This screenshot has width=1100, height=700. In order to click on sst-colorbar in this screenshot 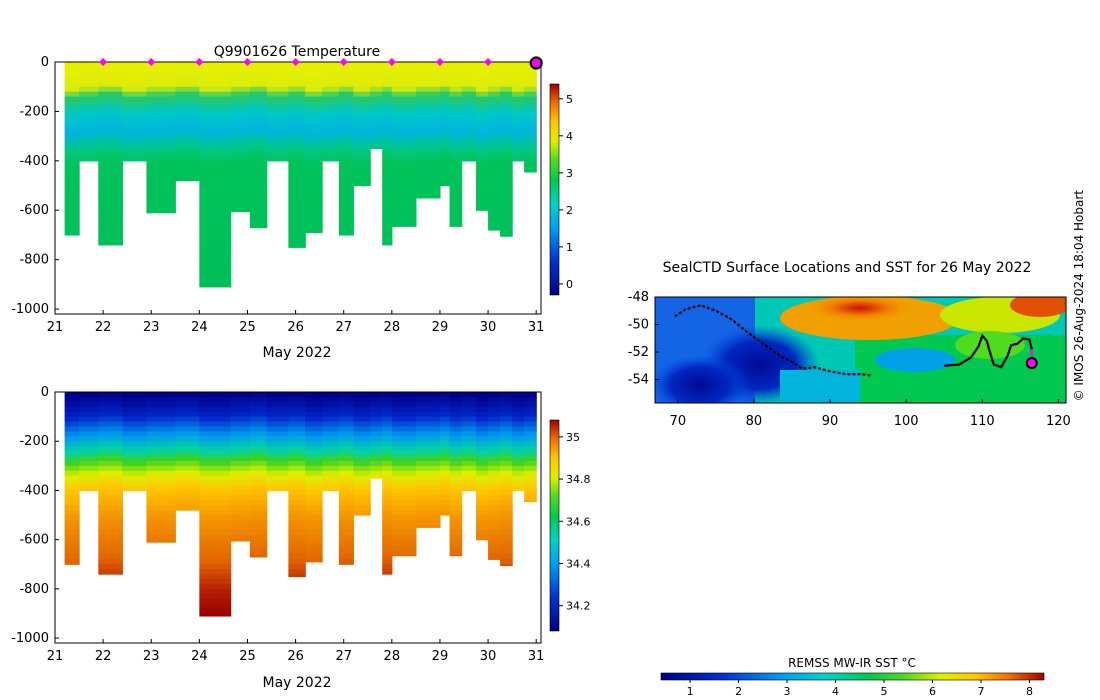, I will do `click(852, 676)`.